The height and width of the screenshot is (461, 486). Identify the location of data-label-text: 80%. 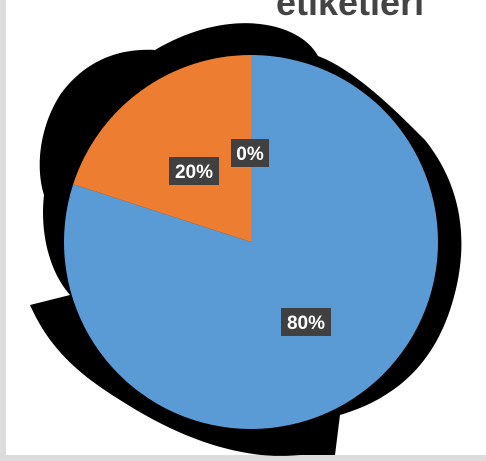
(306, 323).